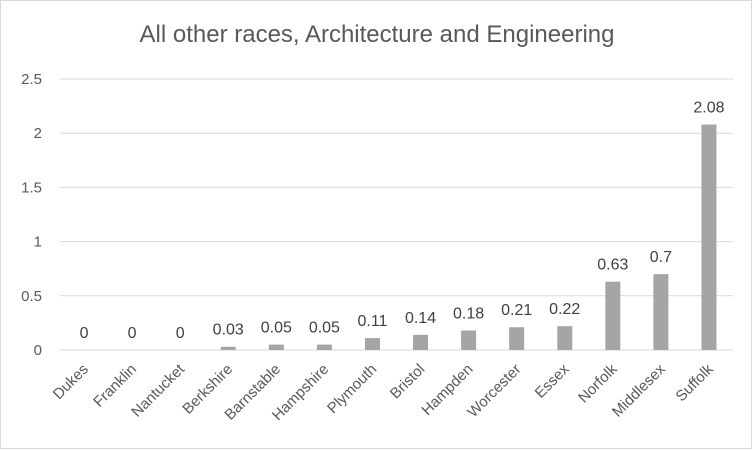  I want to click on y-tick-label: 2, so click(38, 133).